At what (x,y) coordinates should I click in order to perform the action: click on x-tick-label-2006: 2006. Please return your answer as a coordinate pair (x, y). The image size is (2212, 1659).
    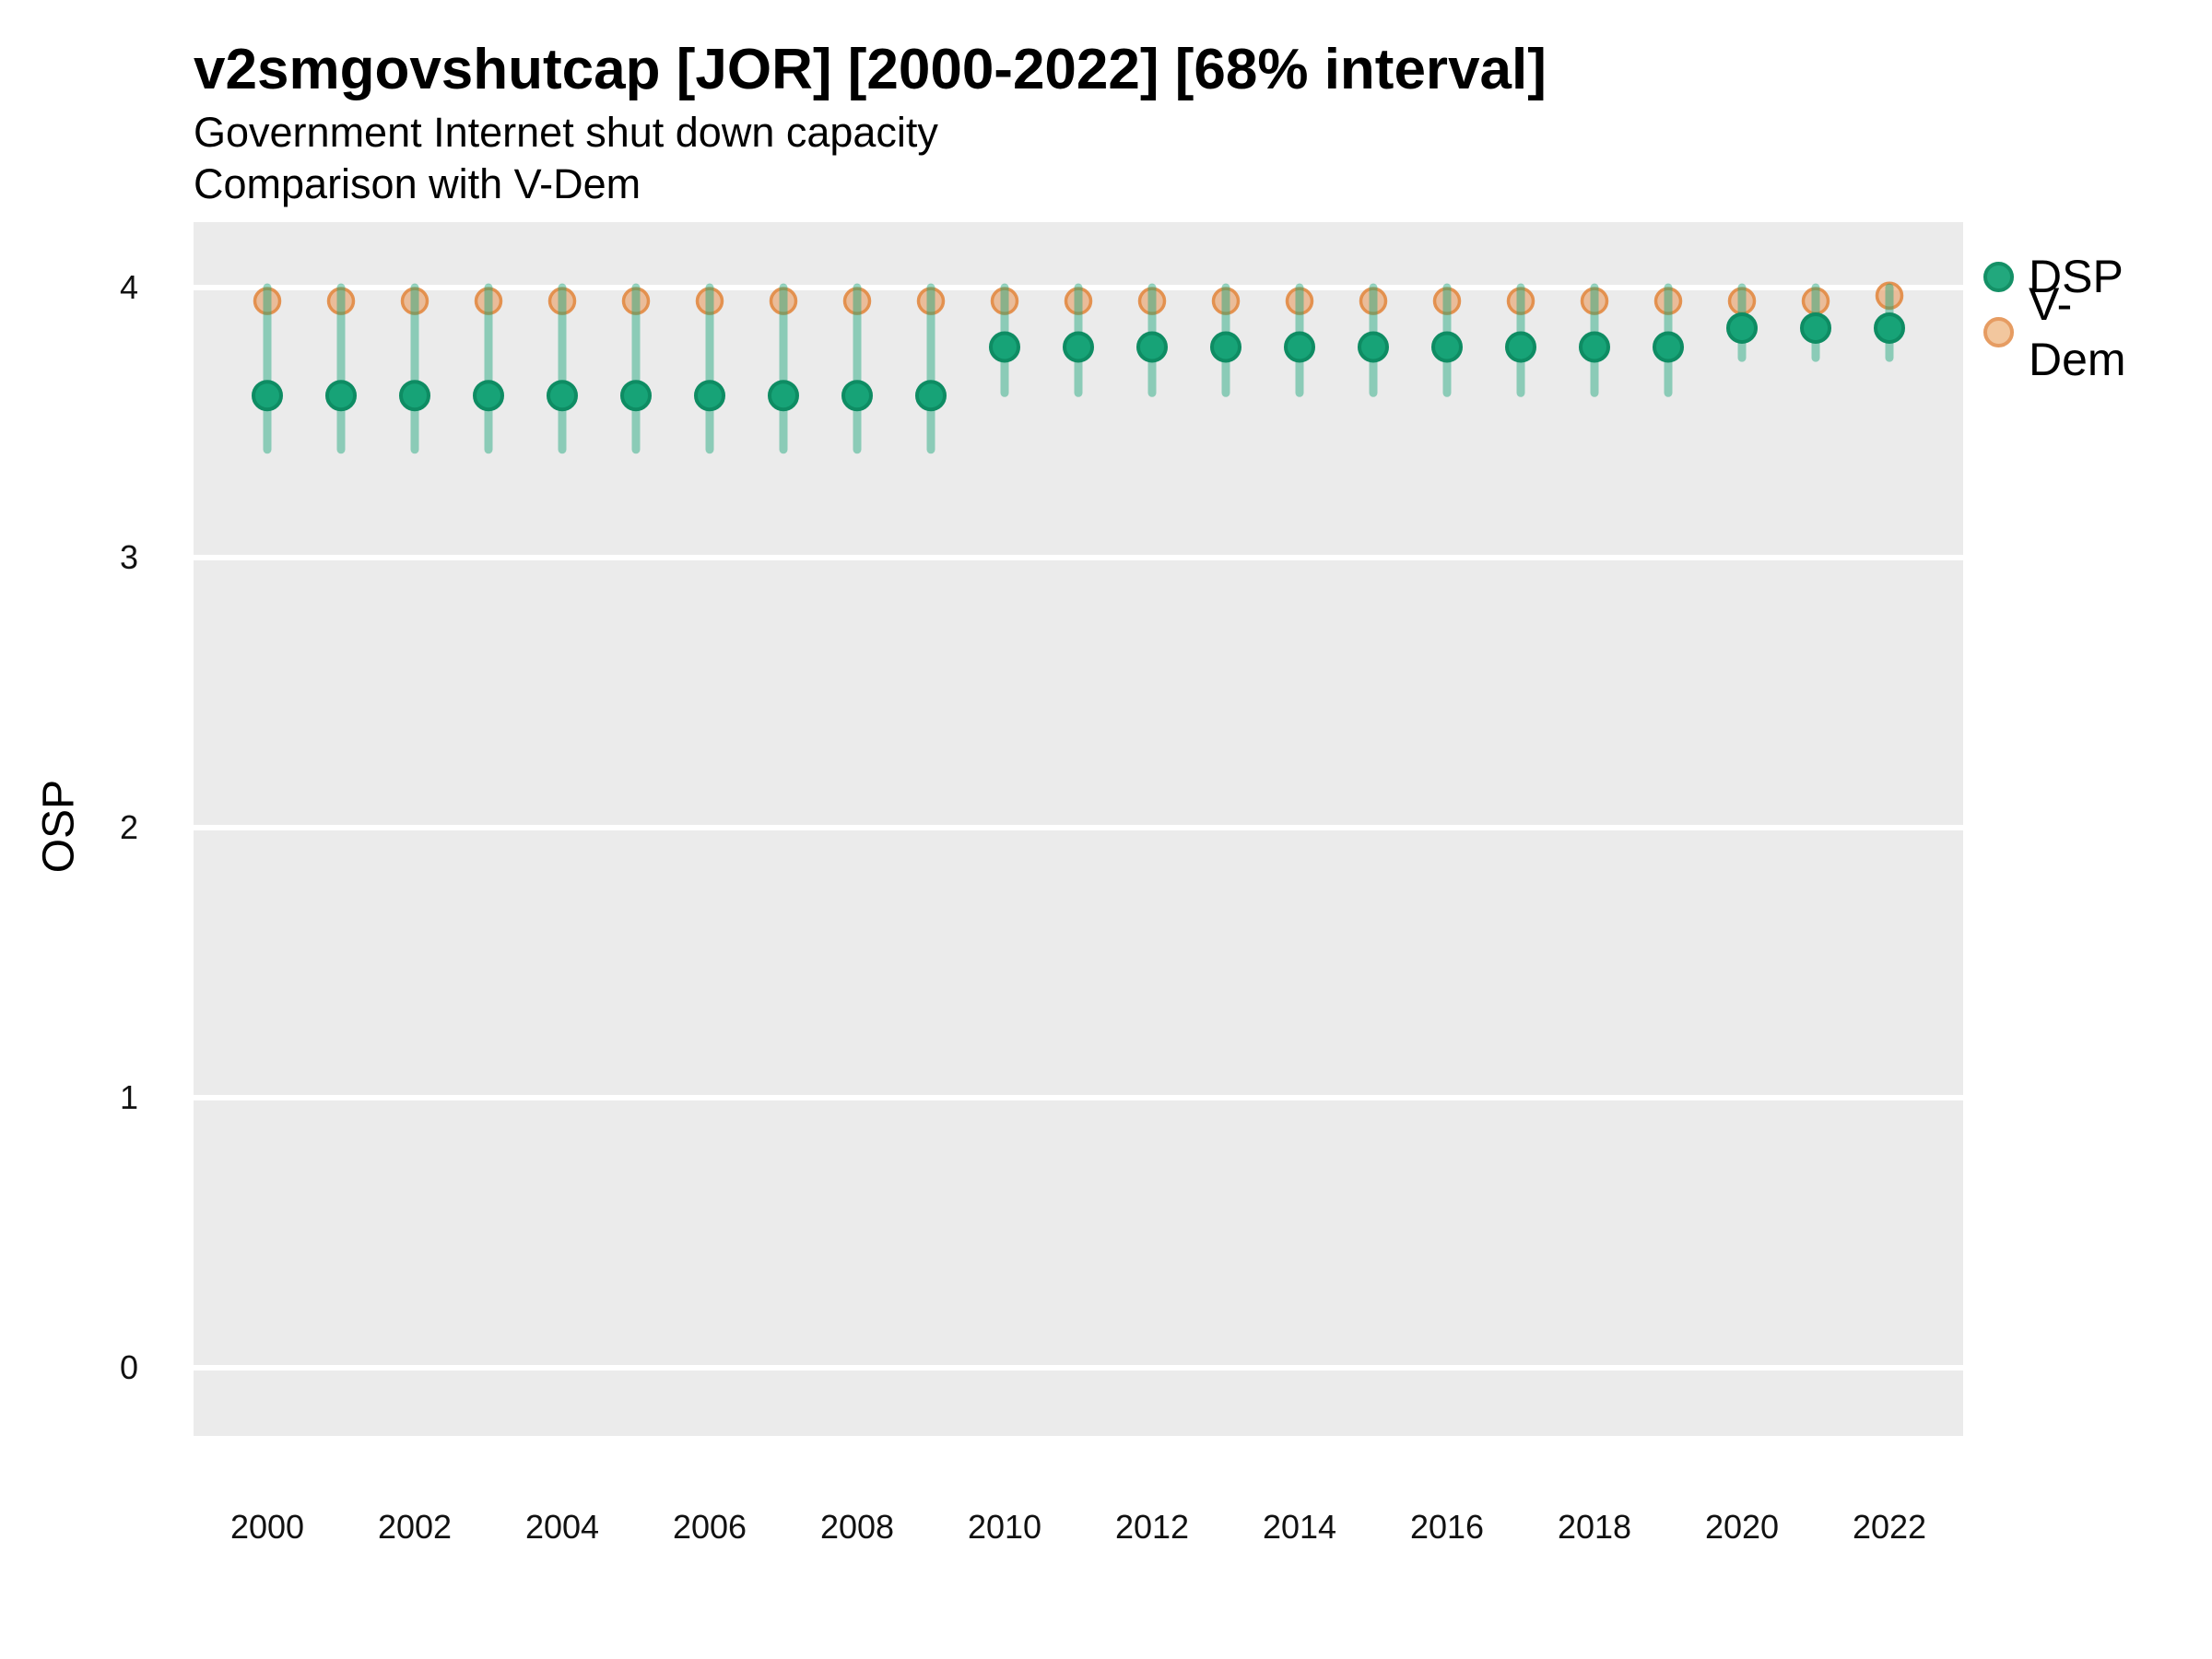
    Looking at the image, I should click on (709, 1527).